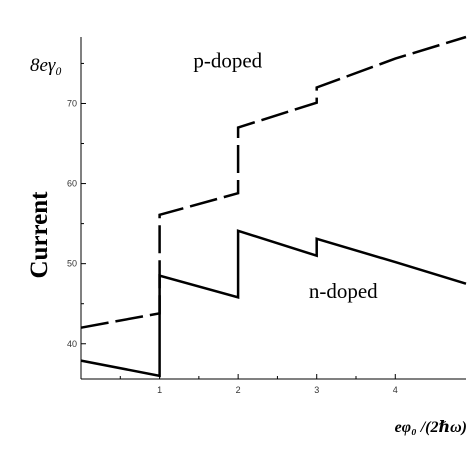 Image resolution: width=473 pixels, height=458 pixels. Describe the element at coordinates (395, 390) in the screenshot. I see `x-tick-label: 4` at that location.